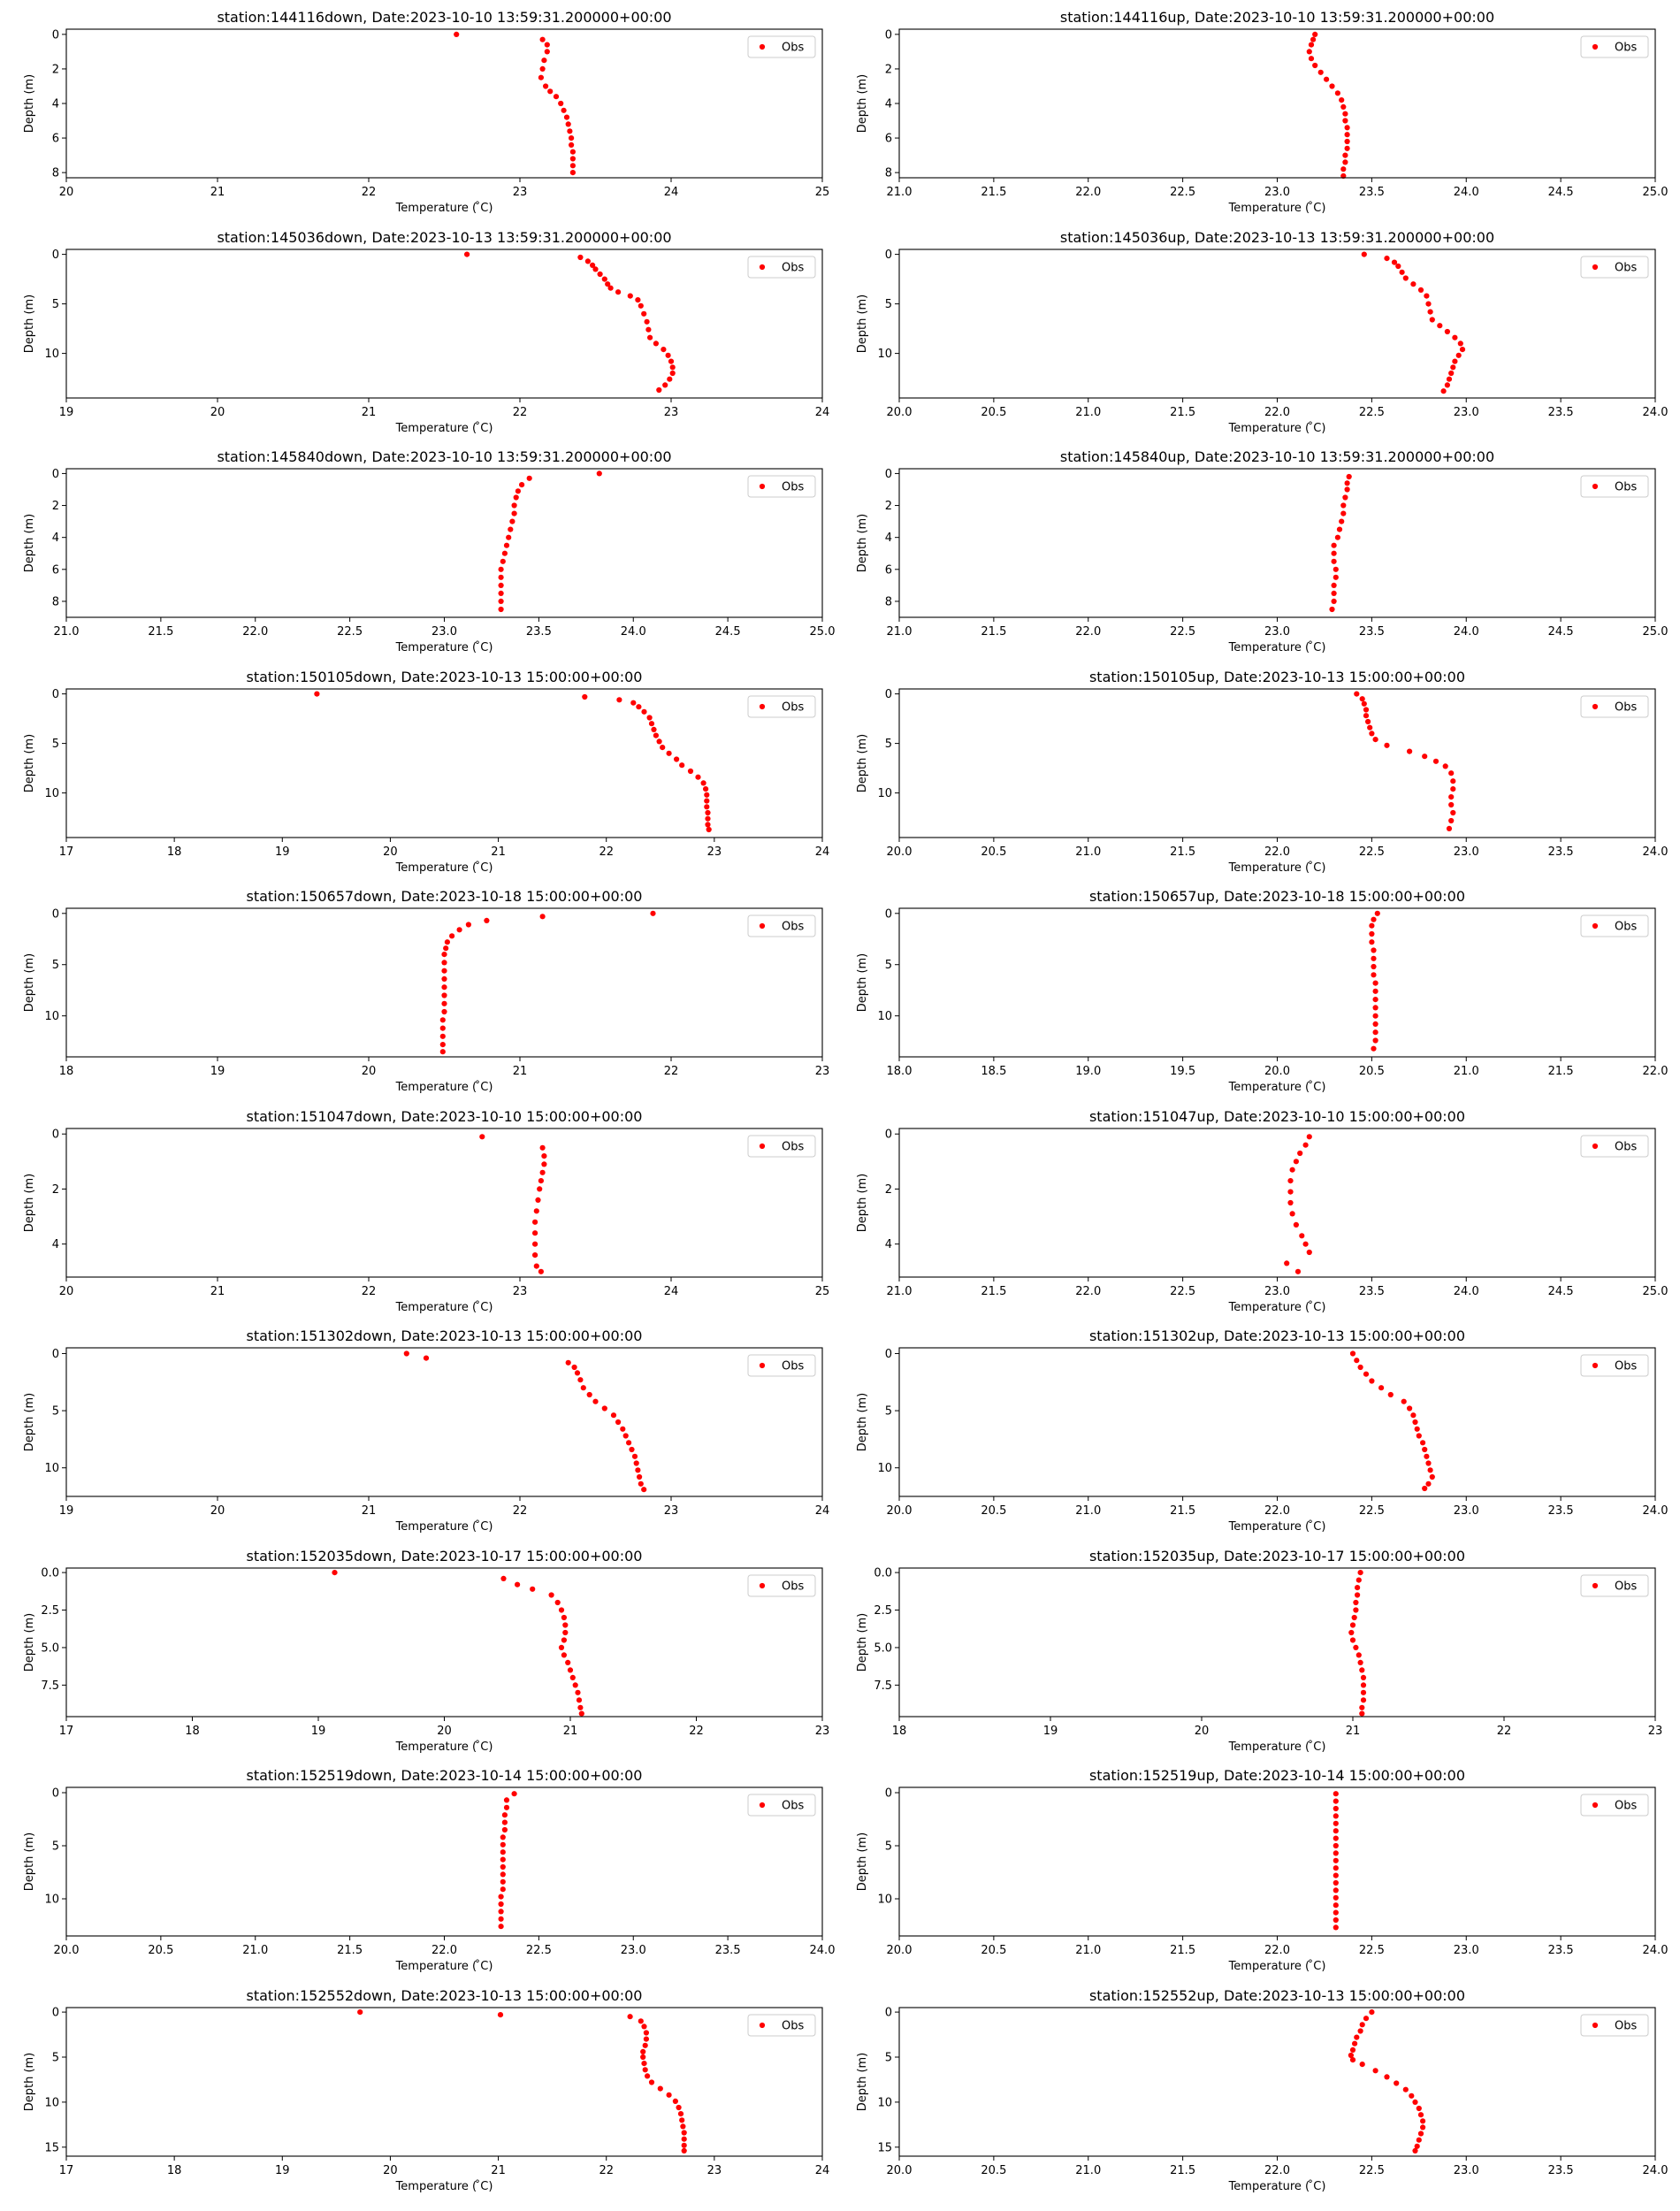  Describe the element at coordinates (993, 1511) in the screenshot. I see `x-tick-label: 20.5` at that location.